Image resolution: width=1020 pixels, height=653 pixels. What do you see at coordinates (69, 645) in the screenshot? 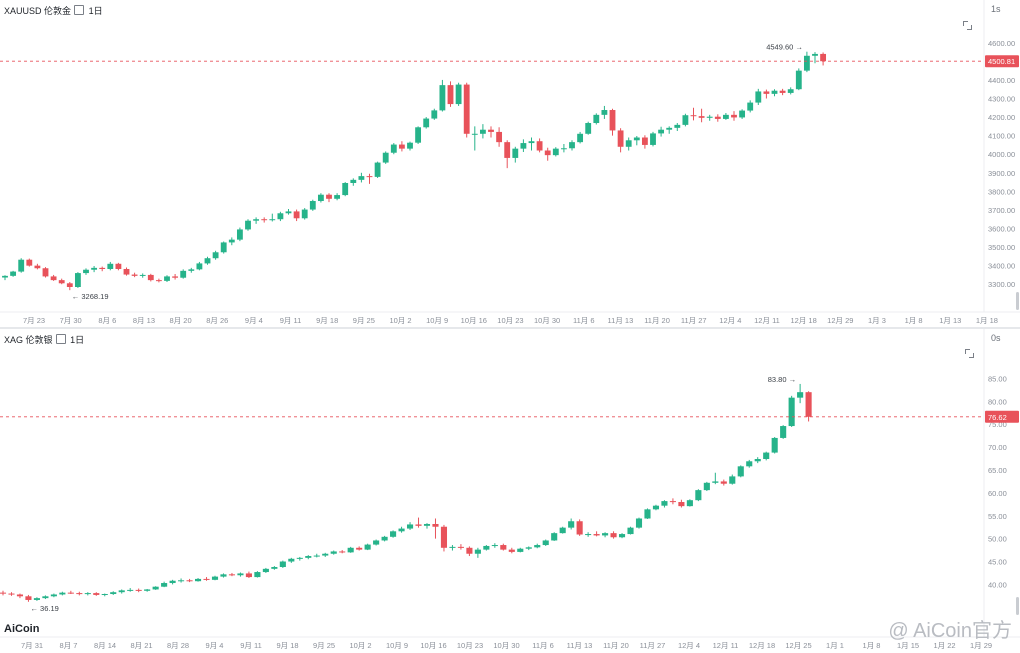
I see `x-tick-label: 8月 7` at bounding box center [69, 645].